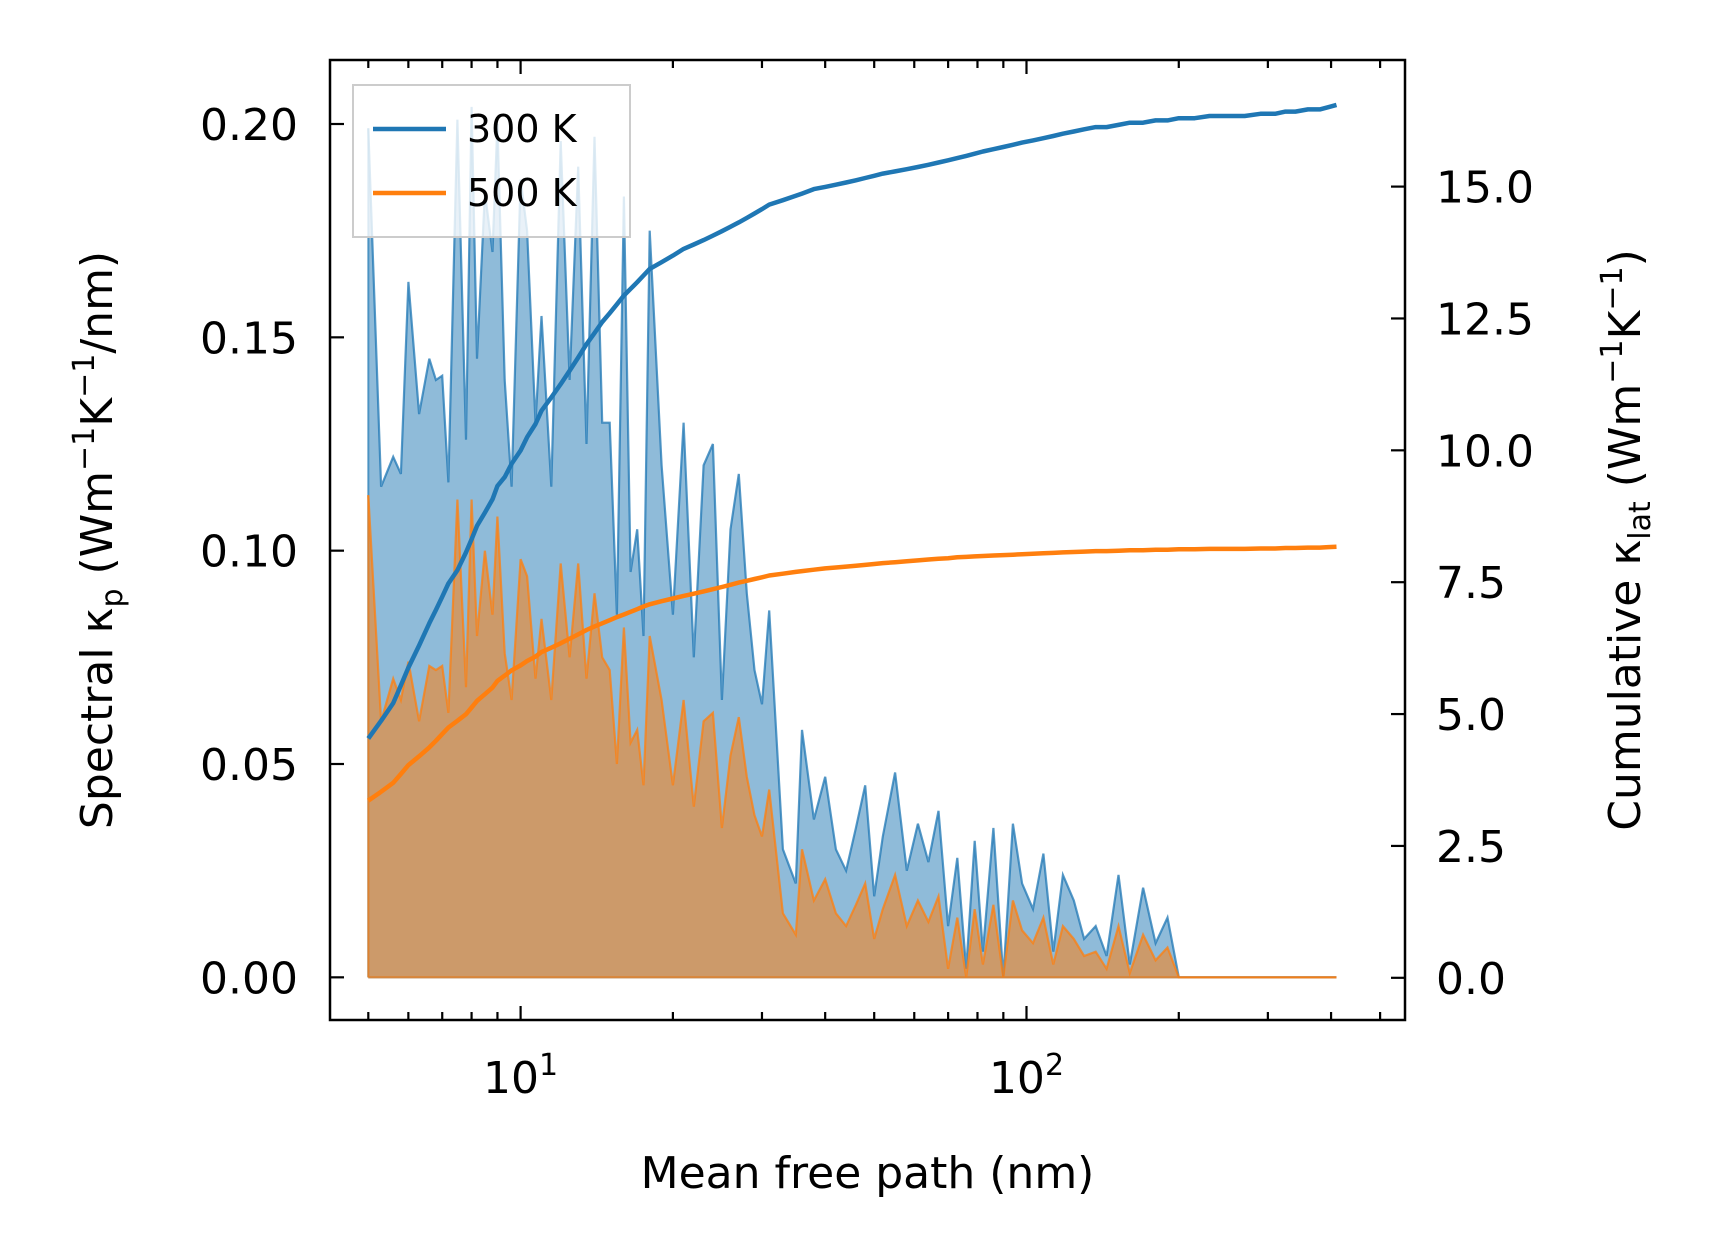 The image size is (1716, 1254). Describe the element at coordinates (522, 193) in the screenshot. I see `legend-label-500K: 500 K` at that location.